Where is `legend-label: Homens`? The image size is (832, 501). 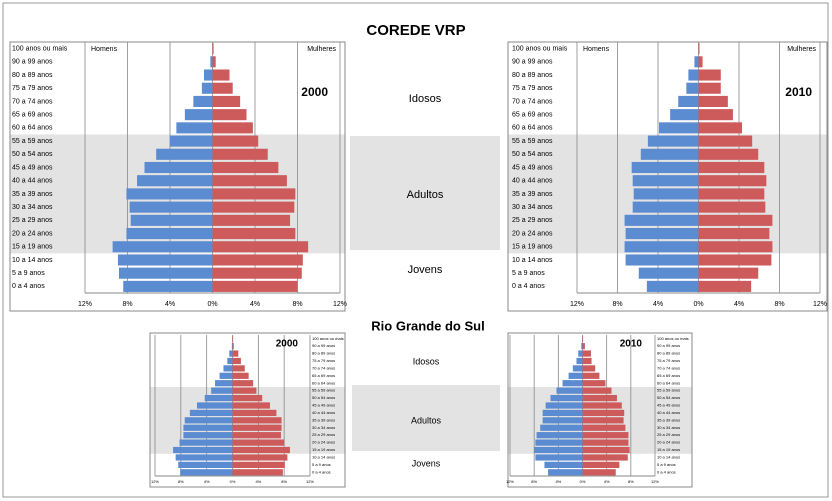
legend-label: Homens is located at coordinates (104, 49).